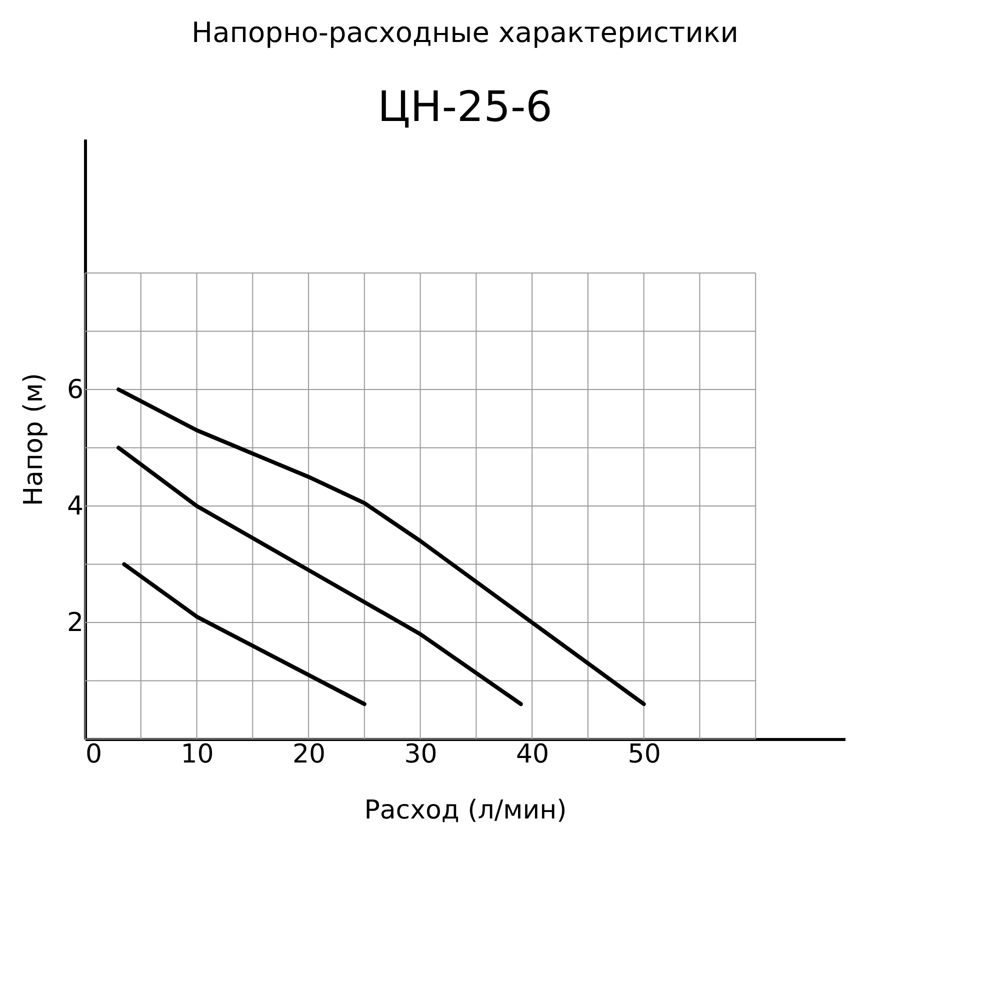  What do you see at coordinates (465, 32) in the screenshot?
I see `chart-title: Напорно-расходные характеристики` at bounding box center [465, 32].